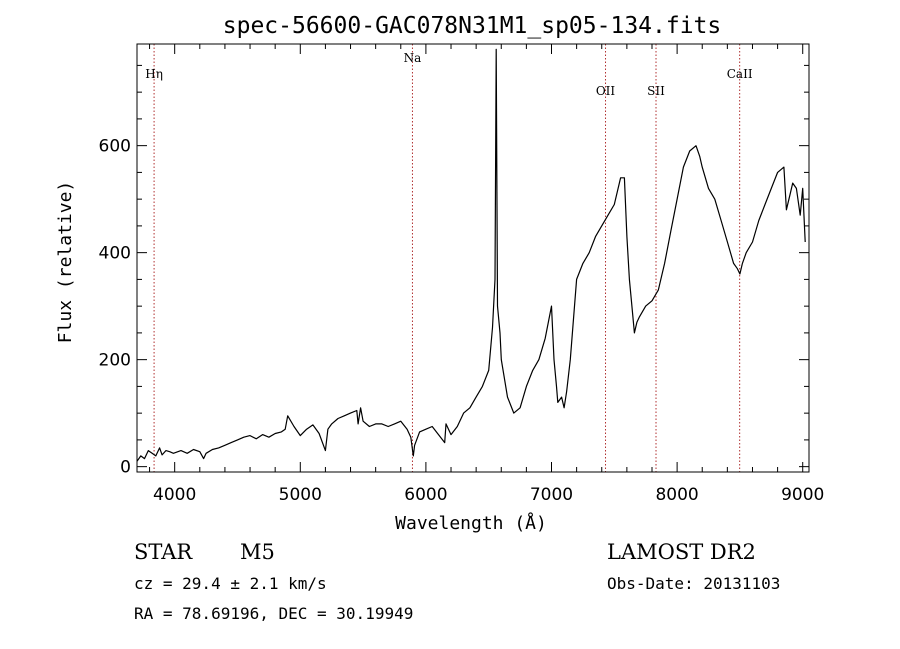 The width and height of the screenshot is (900, 649). I want to click on y-tick-label: 400, so click(115, 254).